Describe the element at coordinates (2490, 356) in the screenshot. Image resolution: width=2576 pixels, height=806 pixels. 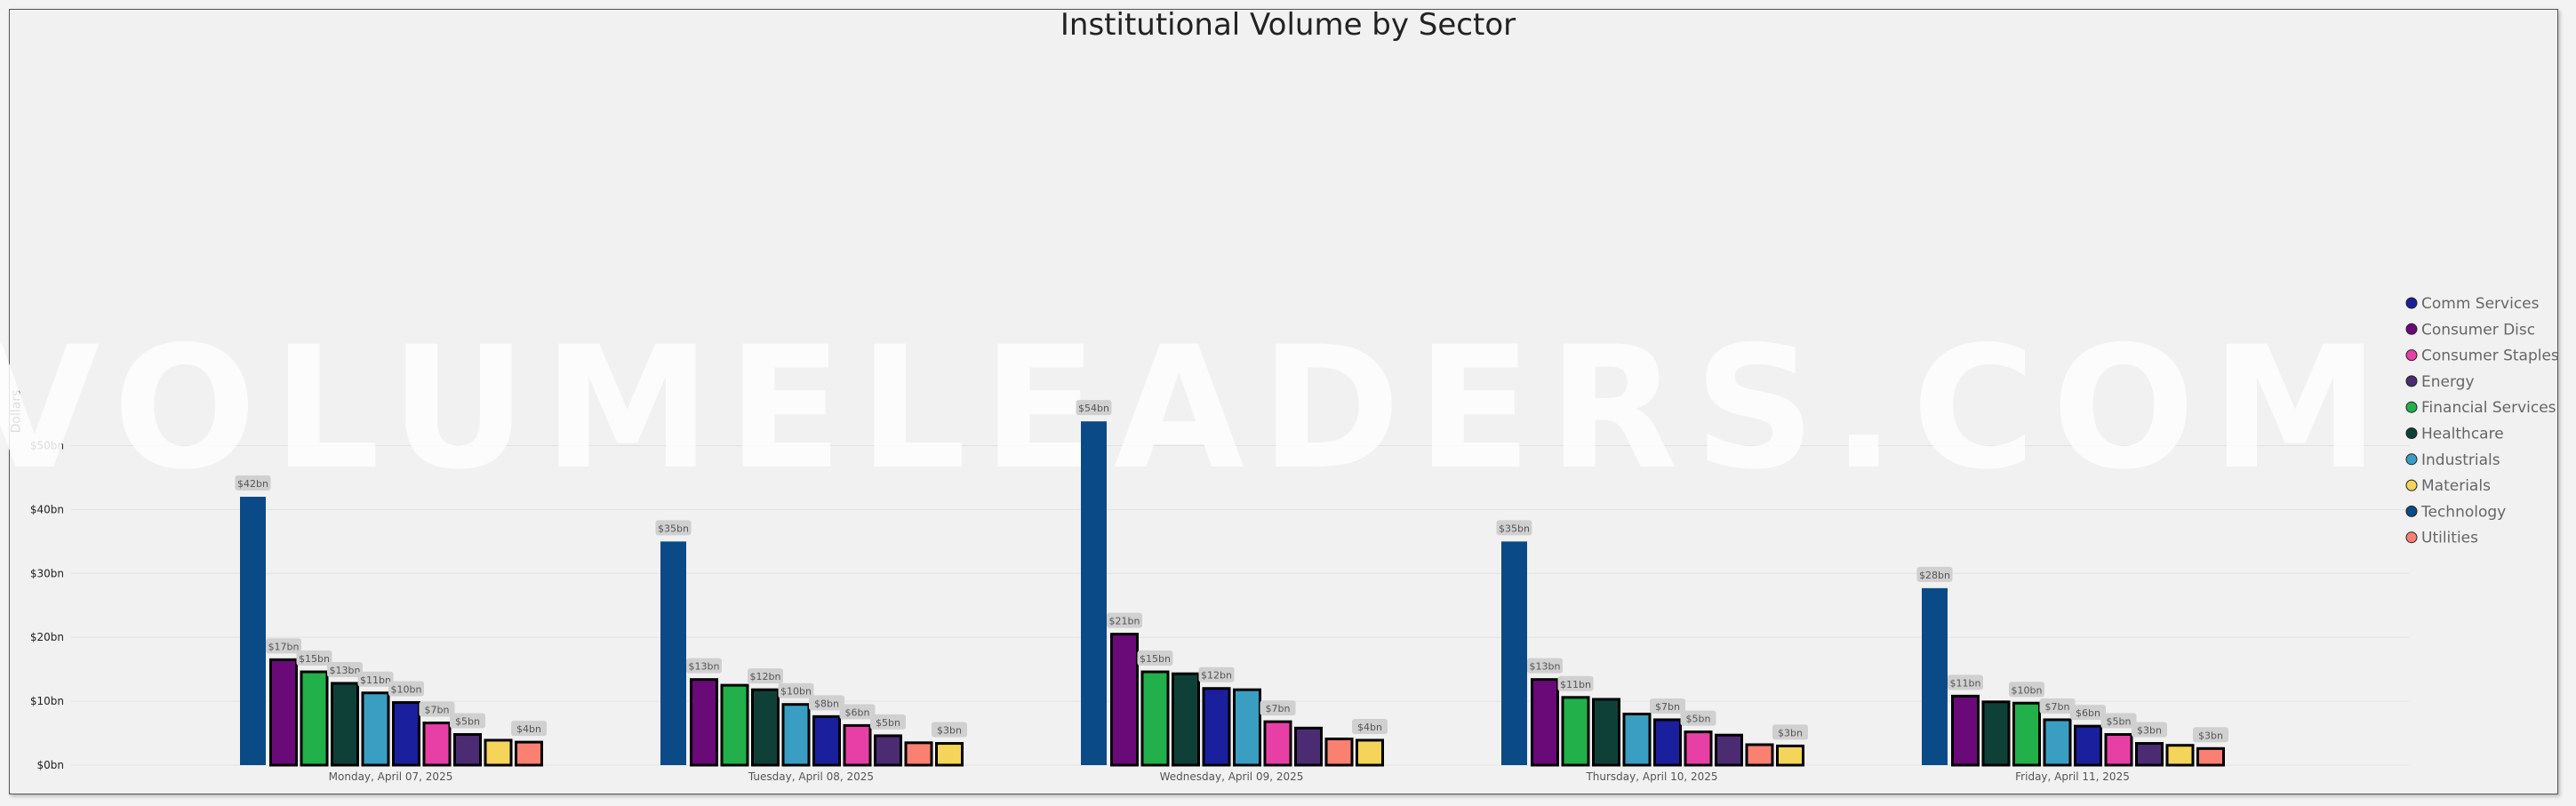
I see `legend-item: Consumer Staples` at that location.